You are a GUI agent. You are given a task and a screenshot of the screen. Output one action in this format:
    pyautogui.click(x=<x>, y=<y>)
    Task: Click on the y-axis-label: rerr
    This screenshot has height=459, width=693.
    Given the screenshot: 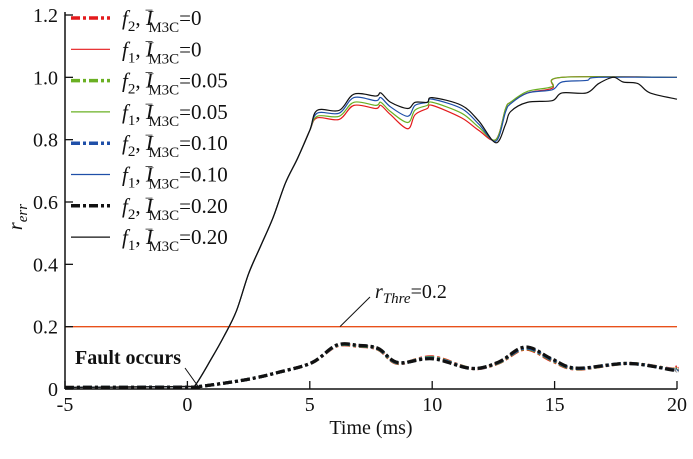 What is the action you would take?
    pyautogui.click(x=18, y=217)
    